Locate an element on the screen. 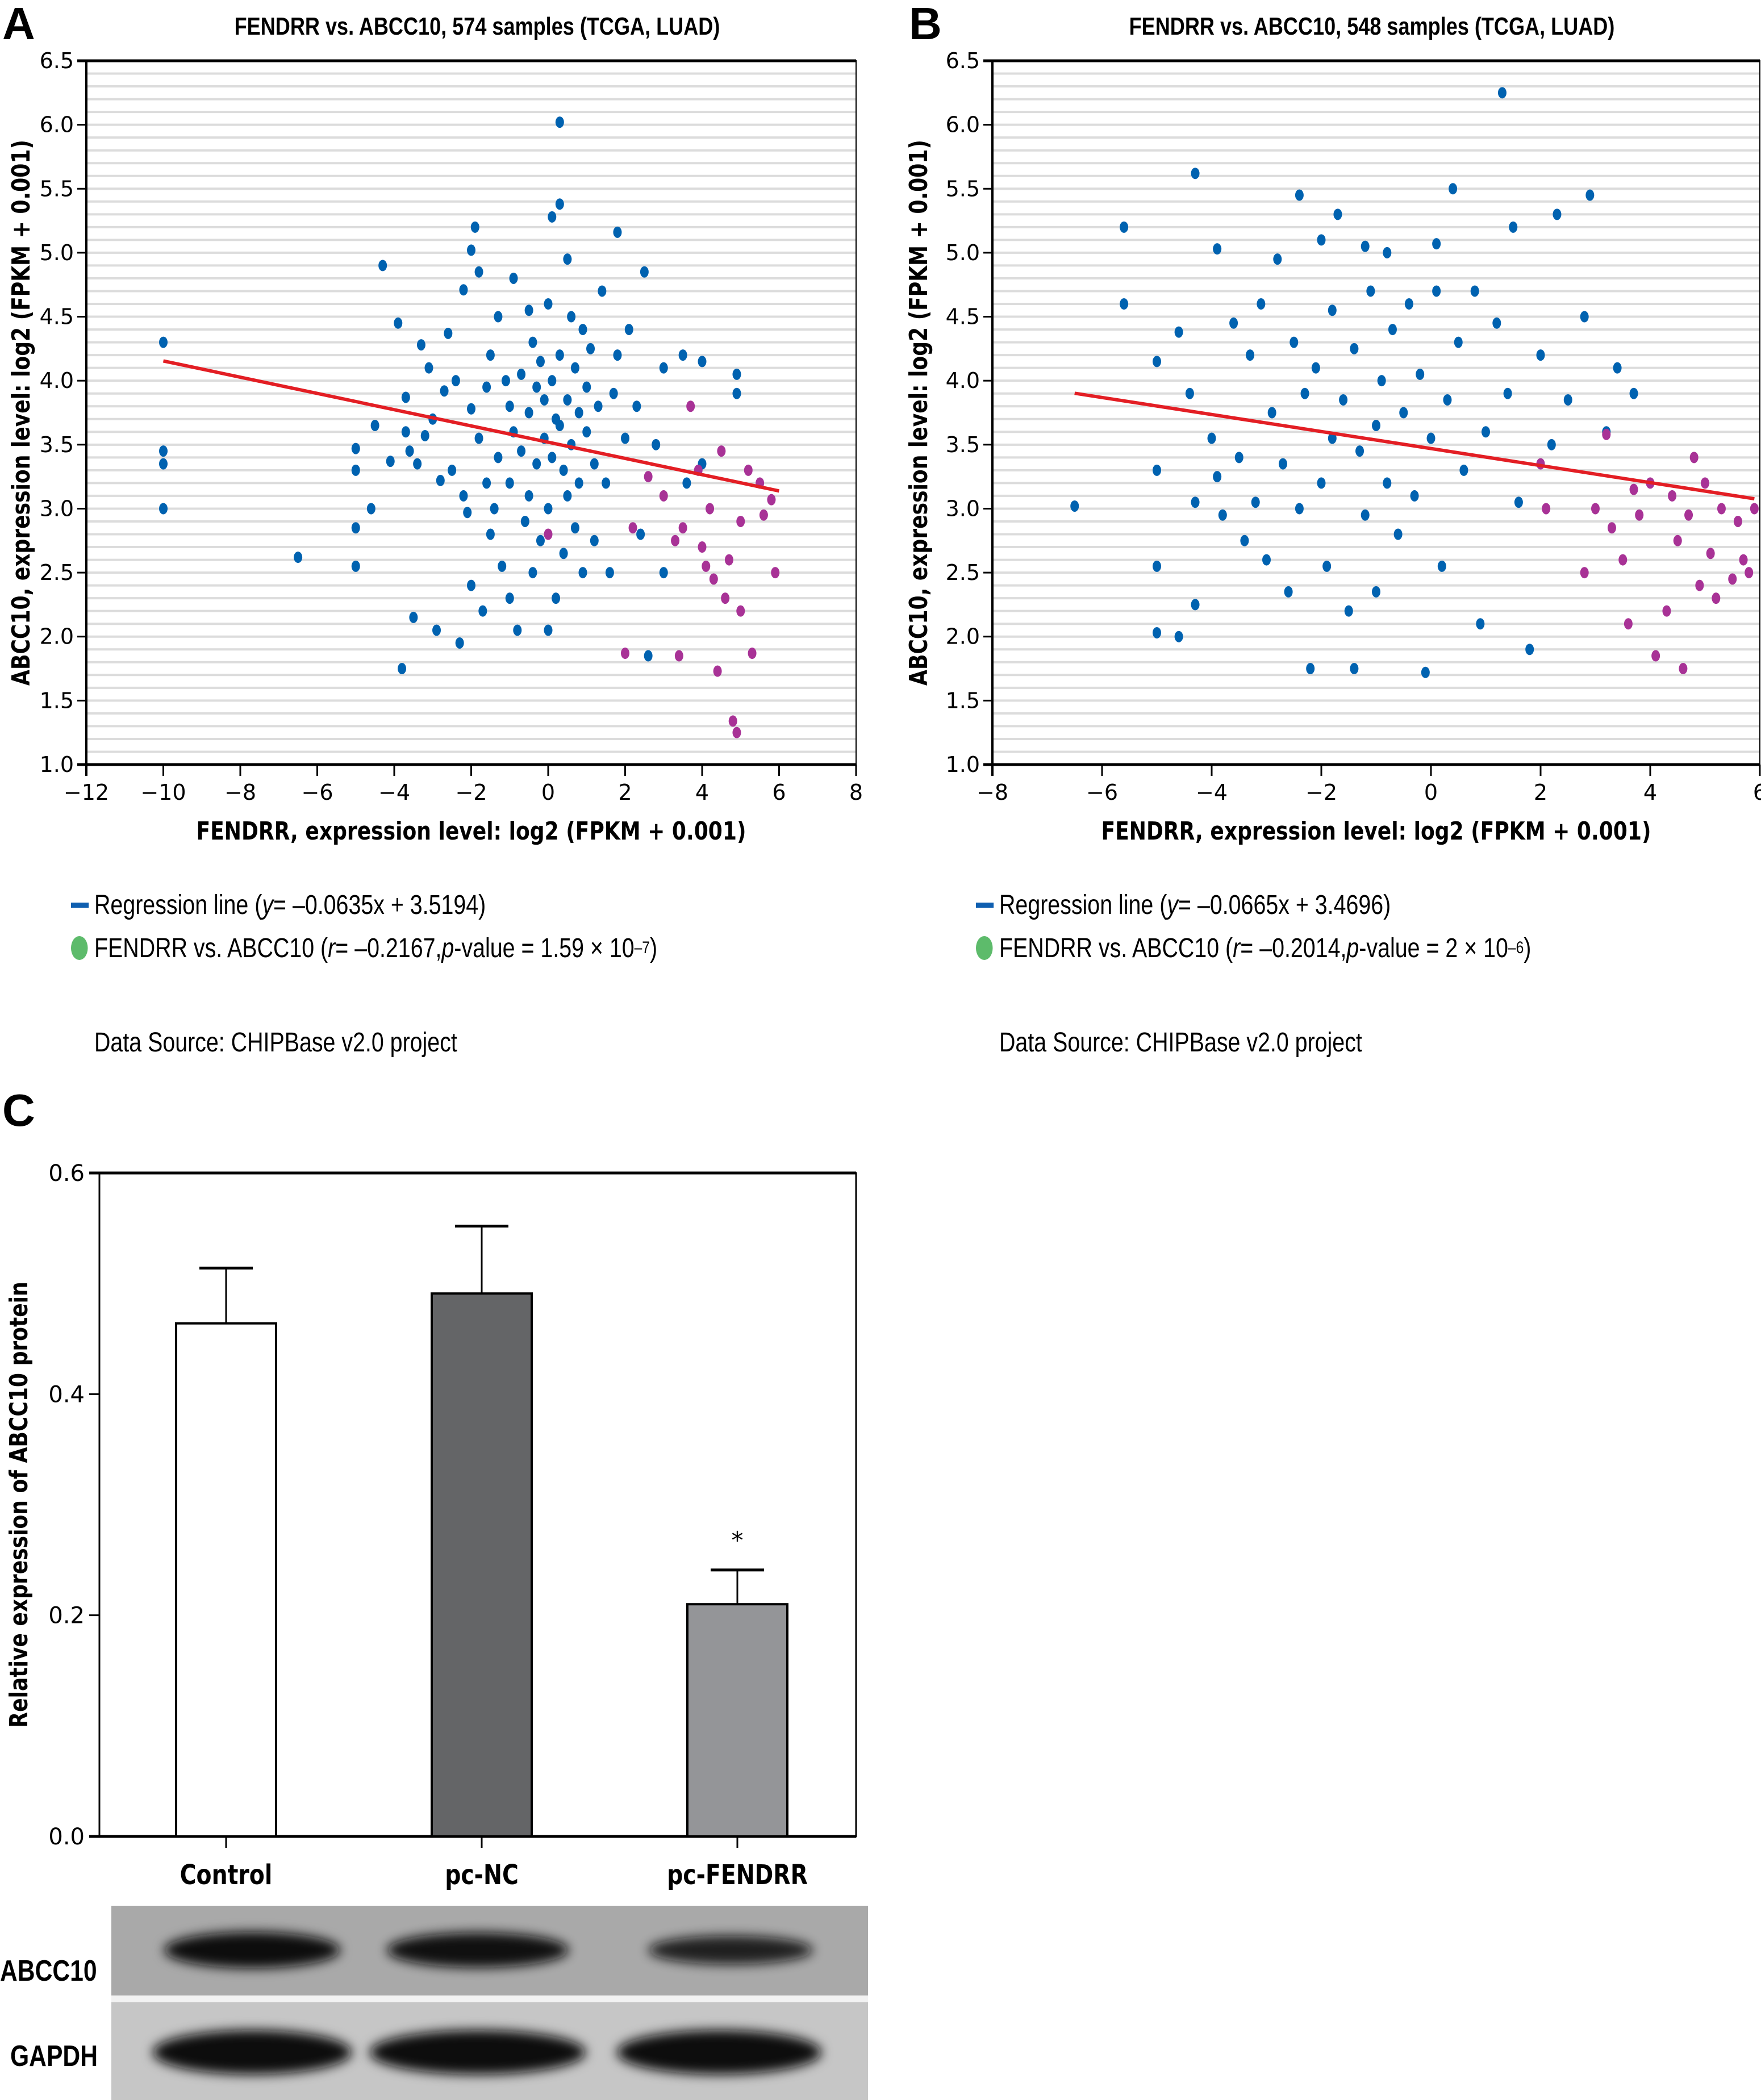  blot-label-abcc10: ABCC10 is located at coordinates (48, 1972).